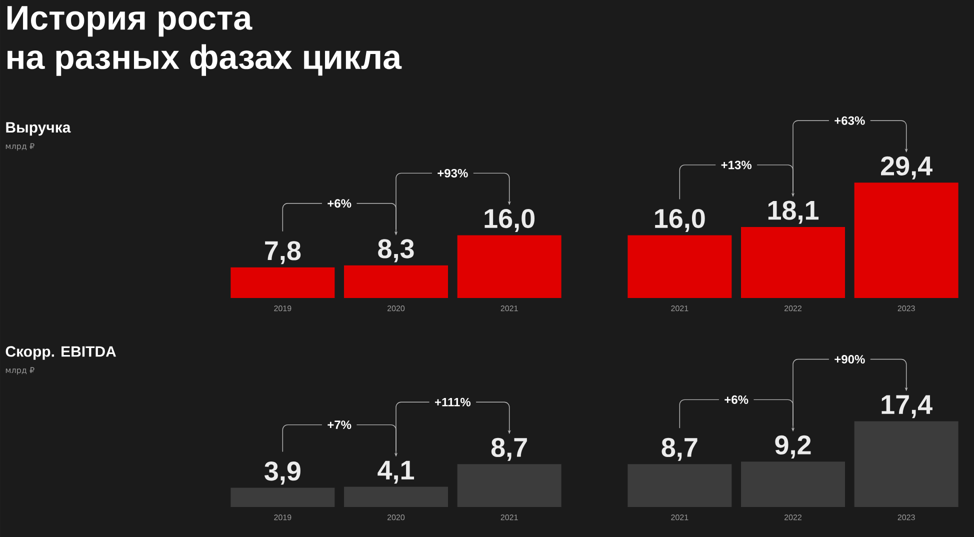  I want to click on text: +63%, so click(849, 120).